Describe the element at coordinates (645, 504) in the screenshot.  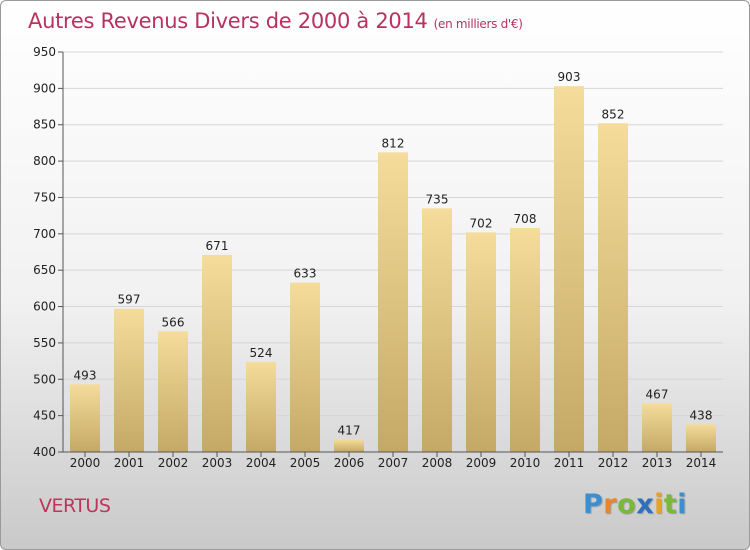
I see `logo-letter: x` at that location.